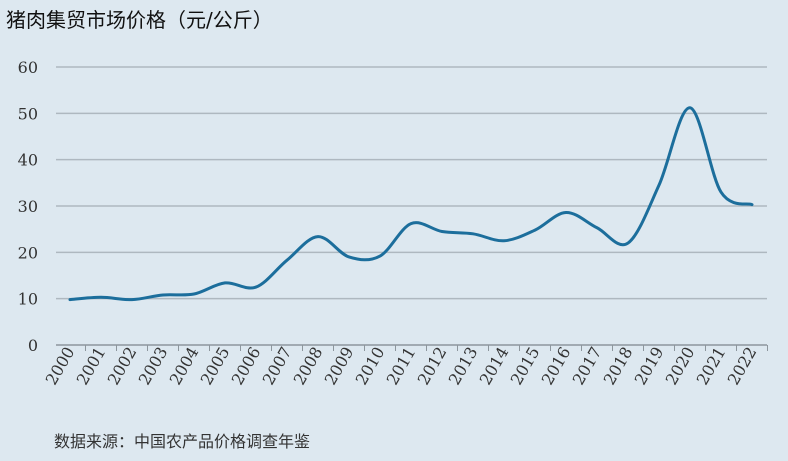 The height and width of the screenshot is (461, 788). I want to click on x-tick-label-2017: 2017, so click(587, 366).